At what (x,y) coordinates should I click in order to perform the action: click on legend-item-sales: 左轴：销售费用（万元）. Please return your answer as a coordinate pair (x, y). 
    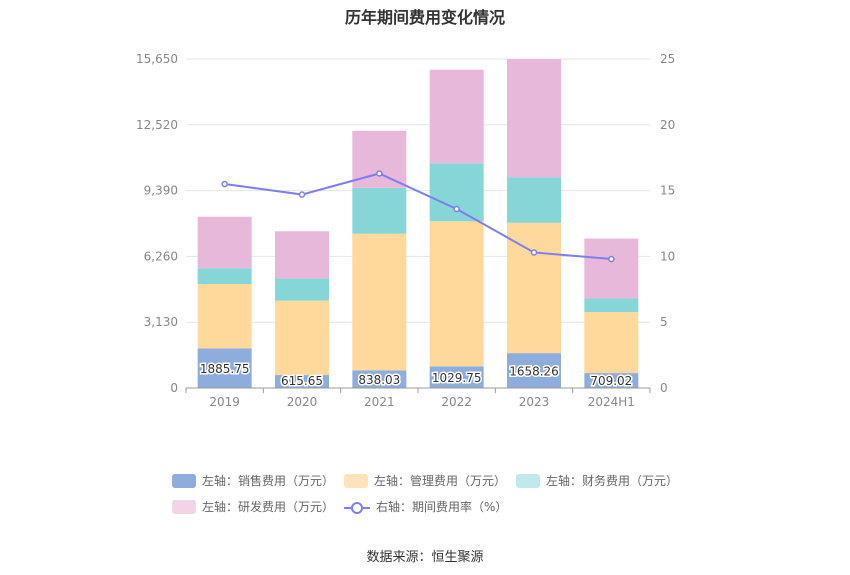
    Looking at the image, I should click on (253, 480).